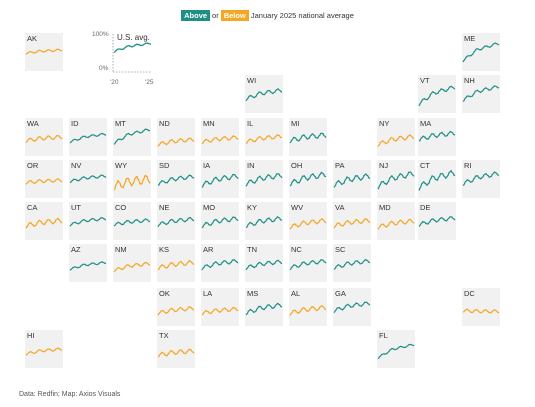  I want to click on series-line-fl, so click(396, 351).